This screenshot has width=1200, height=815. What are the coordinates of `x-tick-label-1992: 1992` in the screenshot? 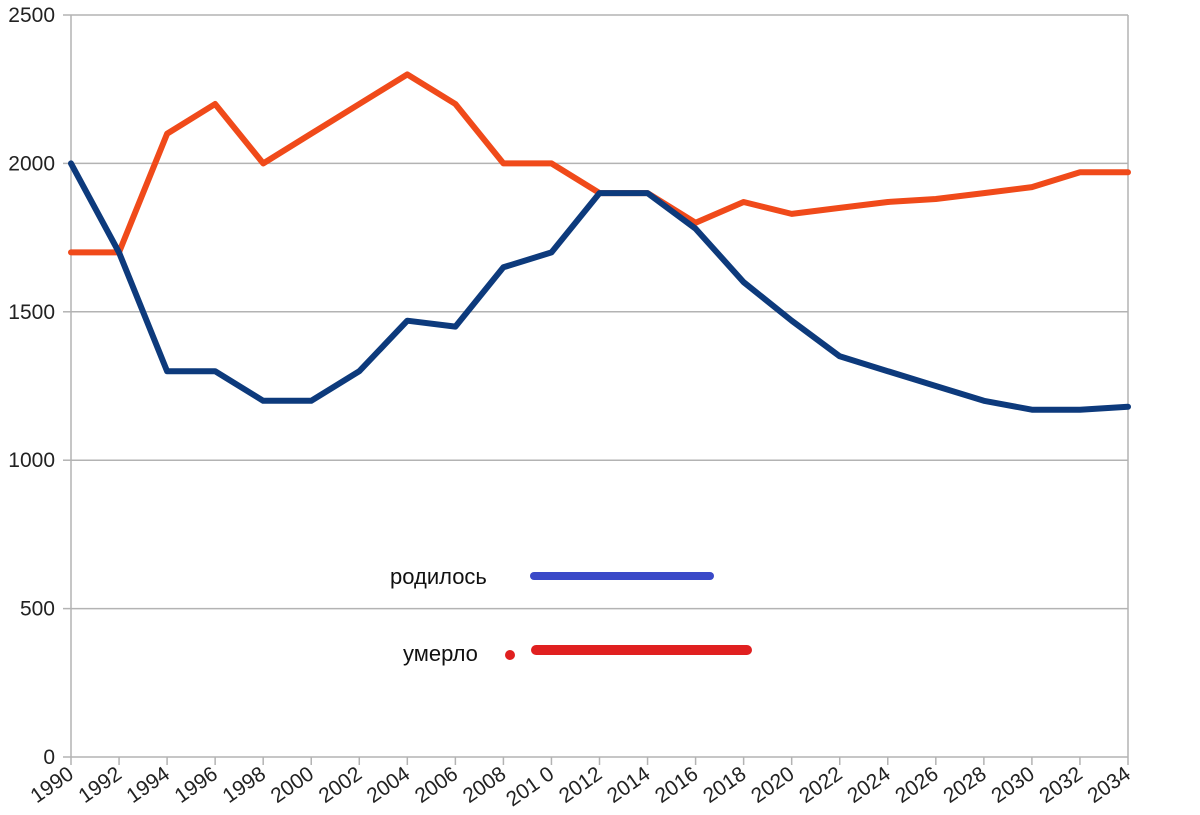 It's located at (99, 785).